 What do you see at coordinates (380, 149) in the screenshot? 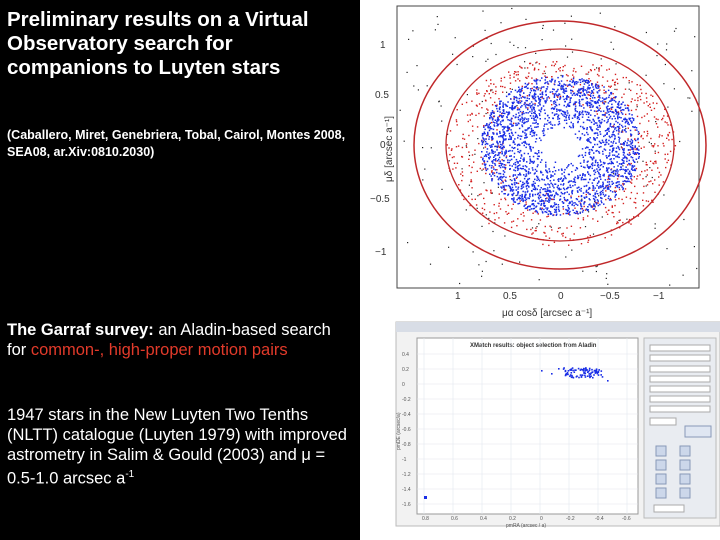
I see `y-tick-labels: 1 0.5 0 −0.5 −1` at bounding box center [380, 149].